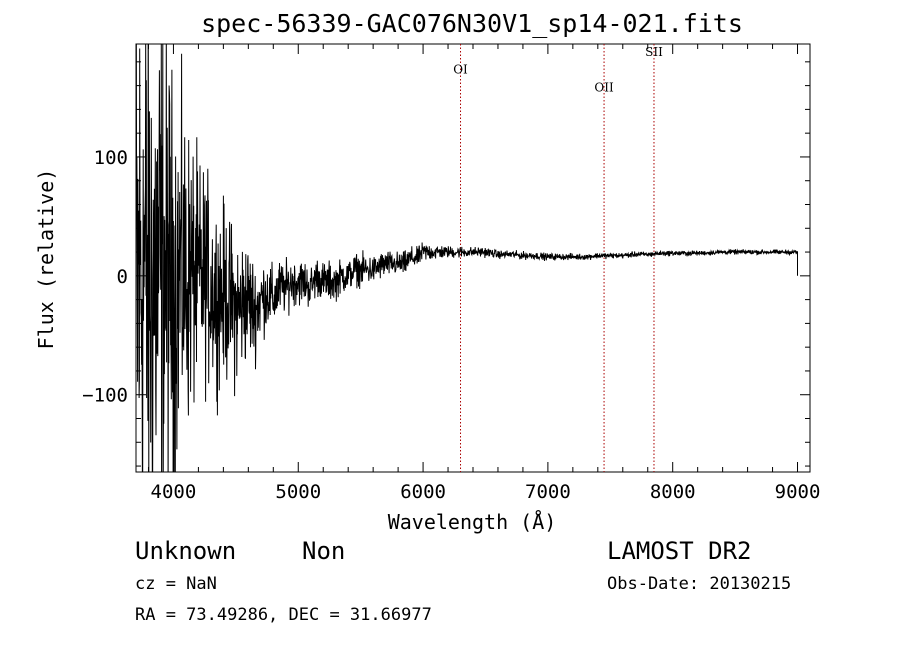  I want to click on coordinates-text: RA = 73.49286, DEC = 31.66977, so click(283, 615).